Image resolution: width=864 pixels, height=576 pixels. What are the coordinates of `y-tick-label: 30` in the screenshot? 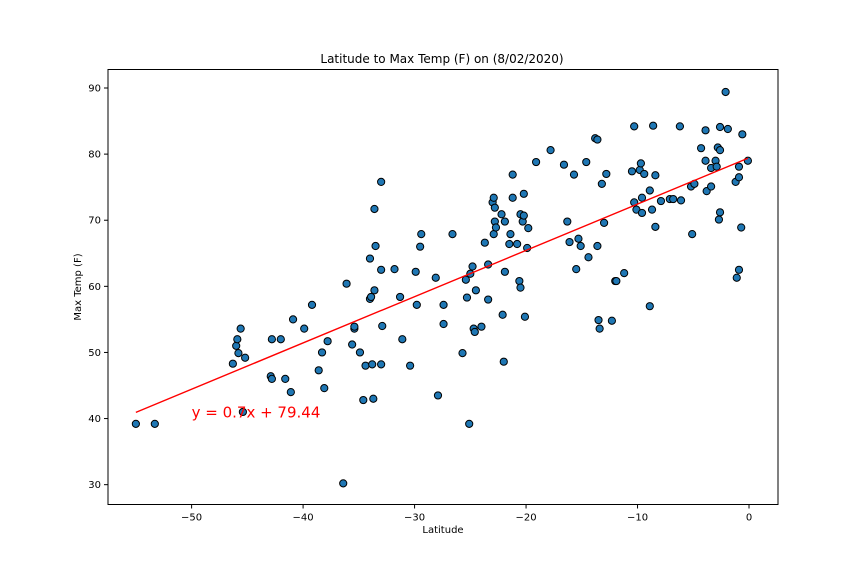 It's located at (94, 485).